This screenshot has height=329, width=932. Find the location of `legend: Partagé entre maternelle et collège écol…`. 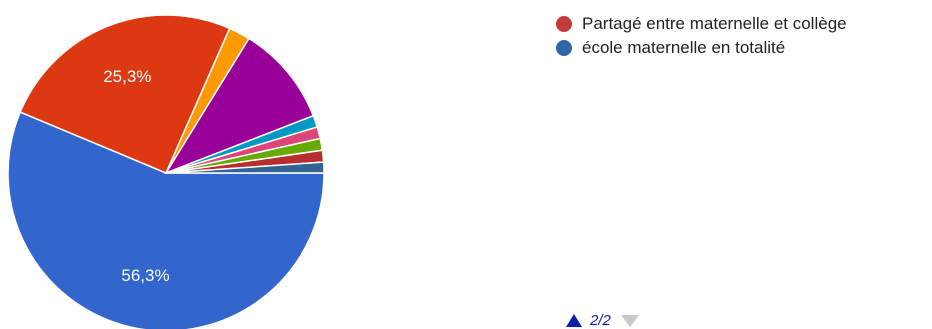

legend: Partagé entre maternelle et collège écol… is located at coordinates (701, 38).